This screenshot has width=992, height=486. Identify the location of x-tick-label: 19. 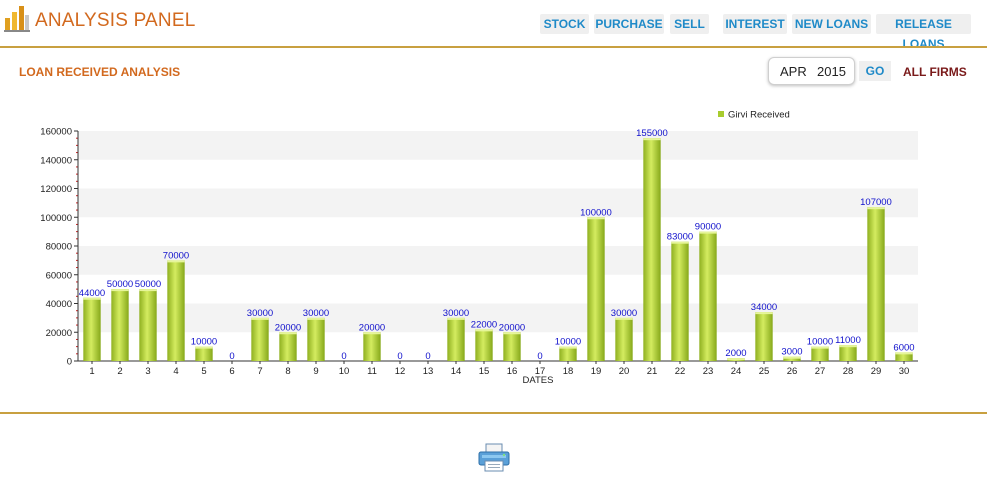
(596, 371).